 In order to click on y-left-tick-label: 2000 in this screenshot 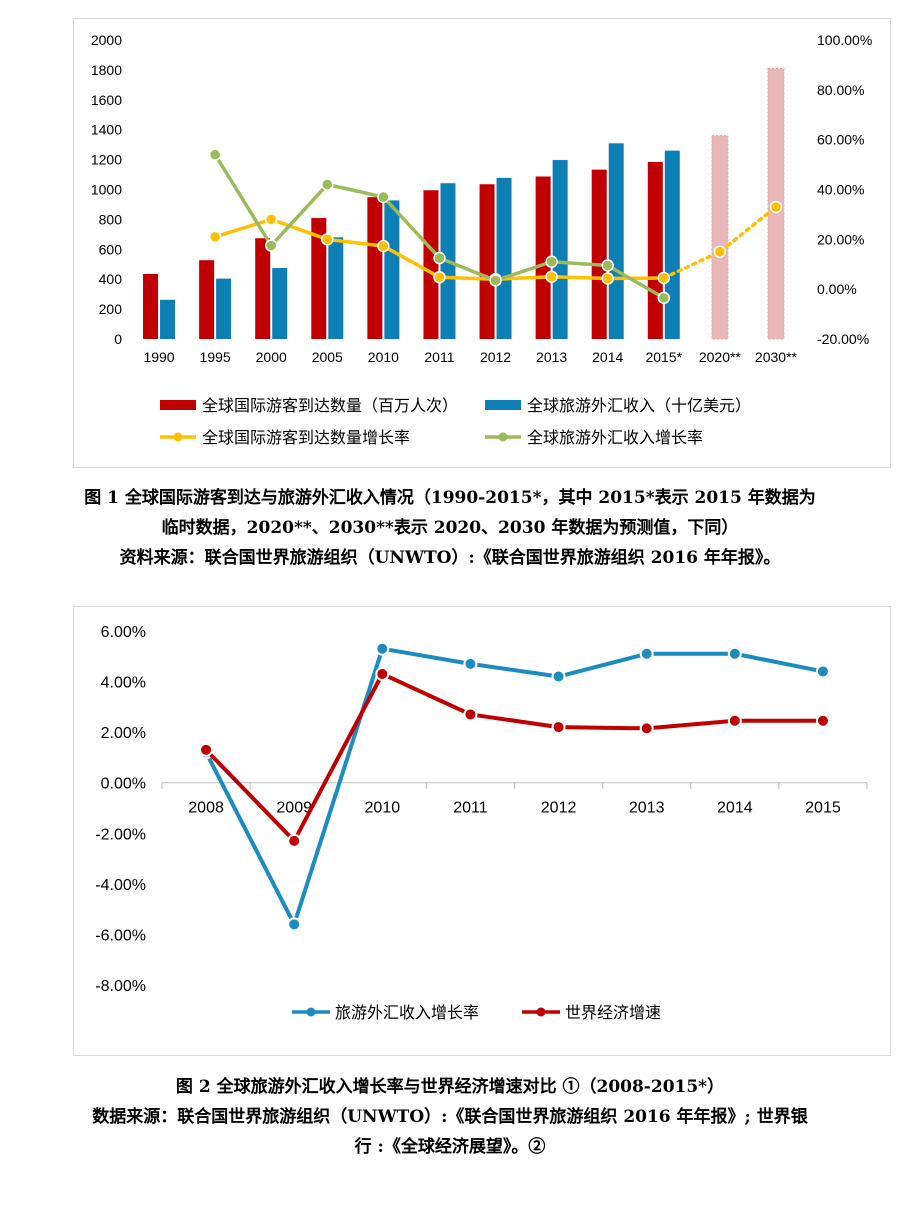, I will do `click(106, 40)`.